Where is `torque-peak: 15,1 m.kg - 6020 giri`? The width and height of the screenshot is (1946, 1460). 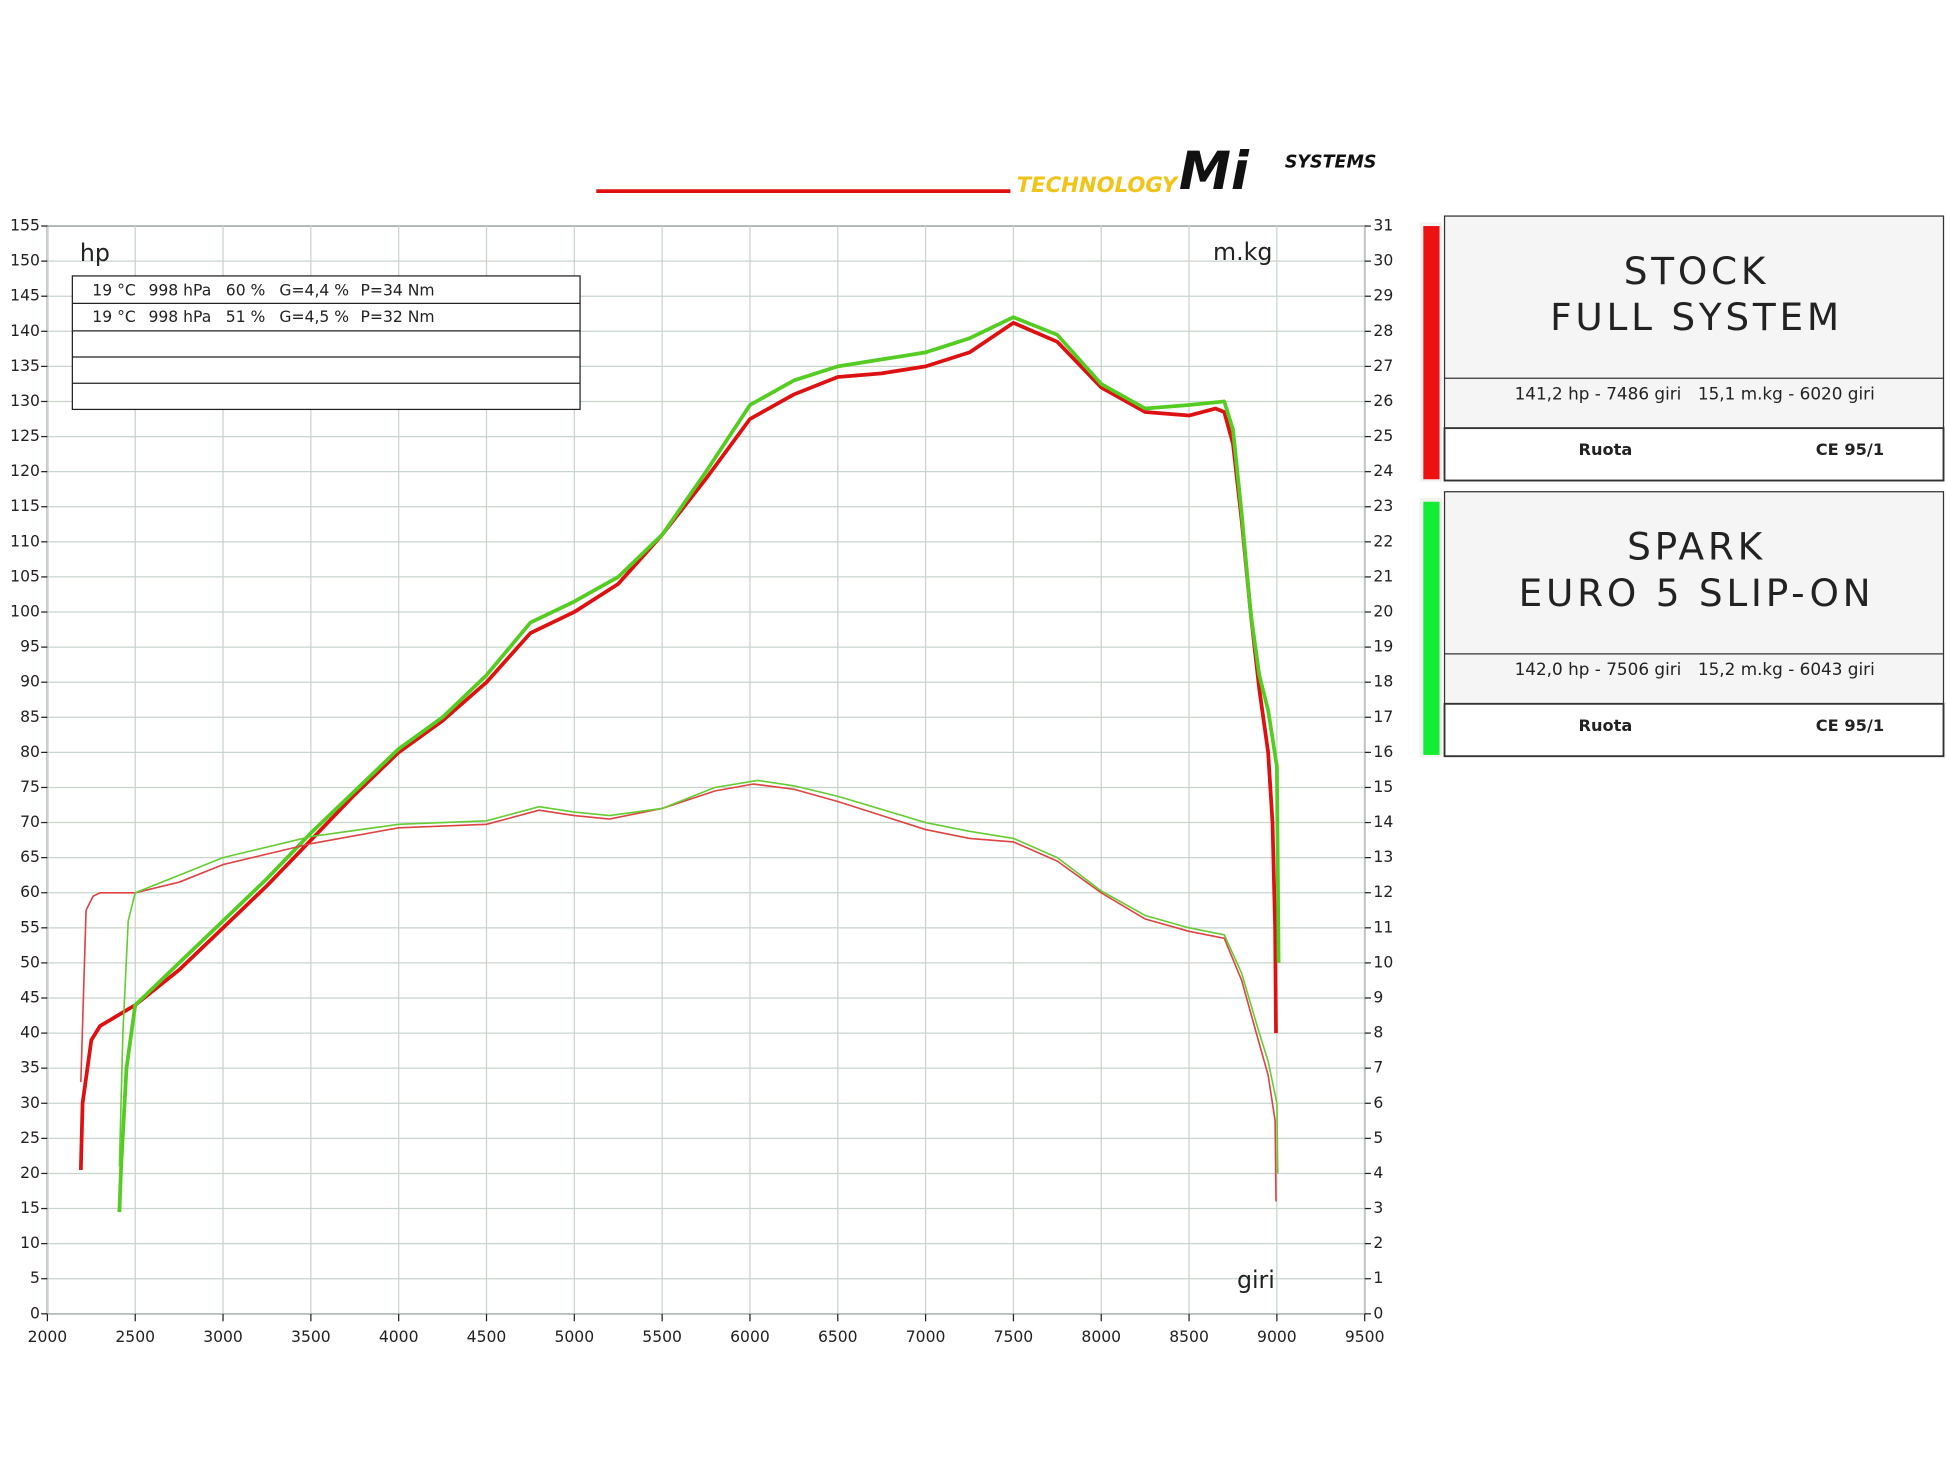
torque-peak: 15,1 m.kg - 6020 giri is located at coordinates (1786, 393).